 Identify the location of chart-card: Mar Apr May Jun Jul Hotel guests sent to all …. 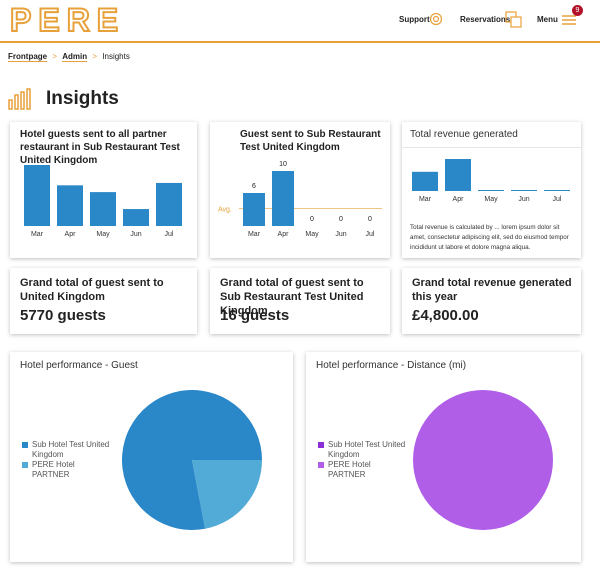
(103, 190).